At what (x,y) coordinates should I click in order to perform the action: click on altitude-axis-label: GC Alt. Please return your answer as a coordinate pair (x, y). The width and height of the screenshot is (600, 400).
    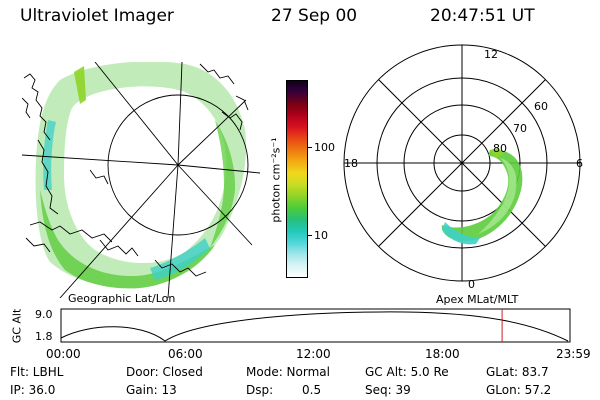
    Looking at the image, I should click on (17, 326).